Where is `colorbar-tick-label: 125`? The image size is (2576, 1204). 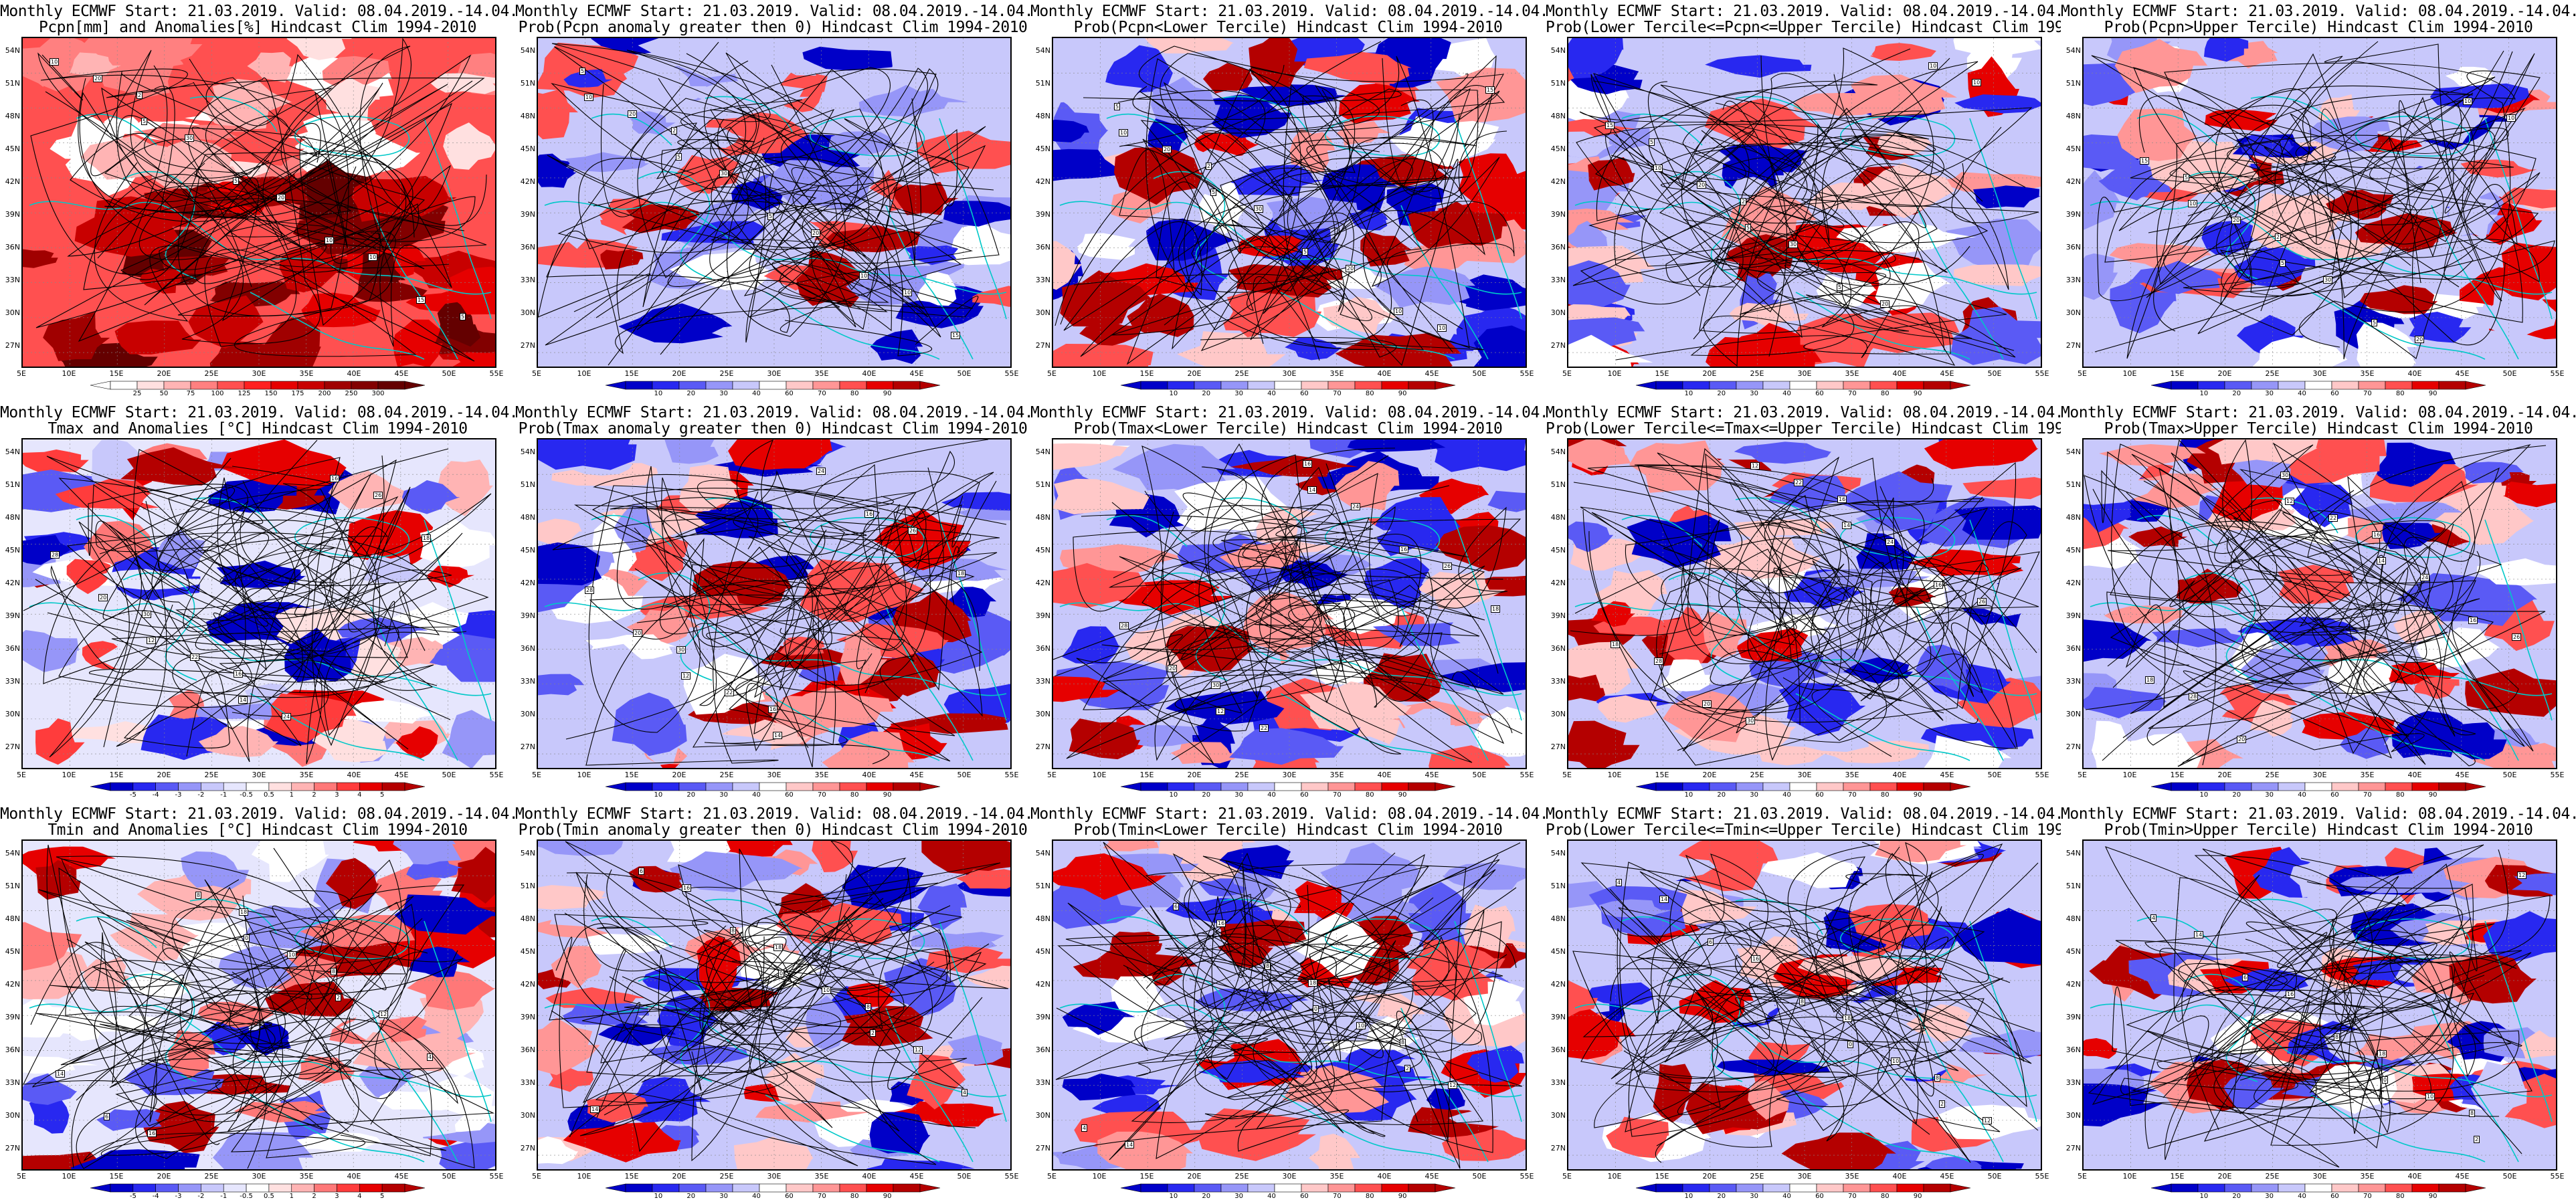
colorbar-tick-label: 125 is located at coordinates (244, 393).